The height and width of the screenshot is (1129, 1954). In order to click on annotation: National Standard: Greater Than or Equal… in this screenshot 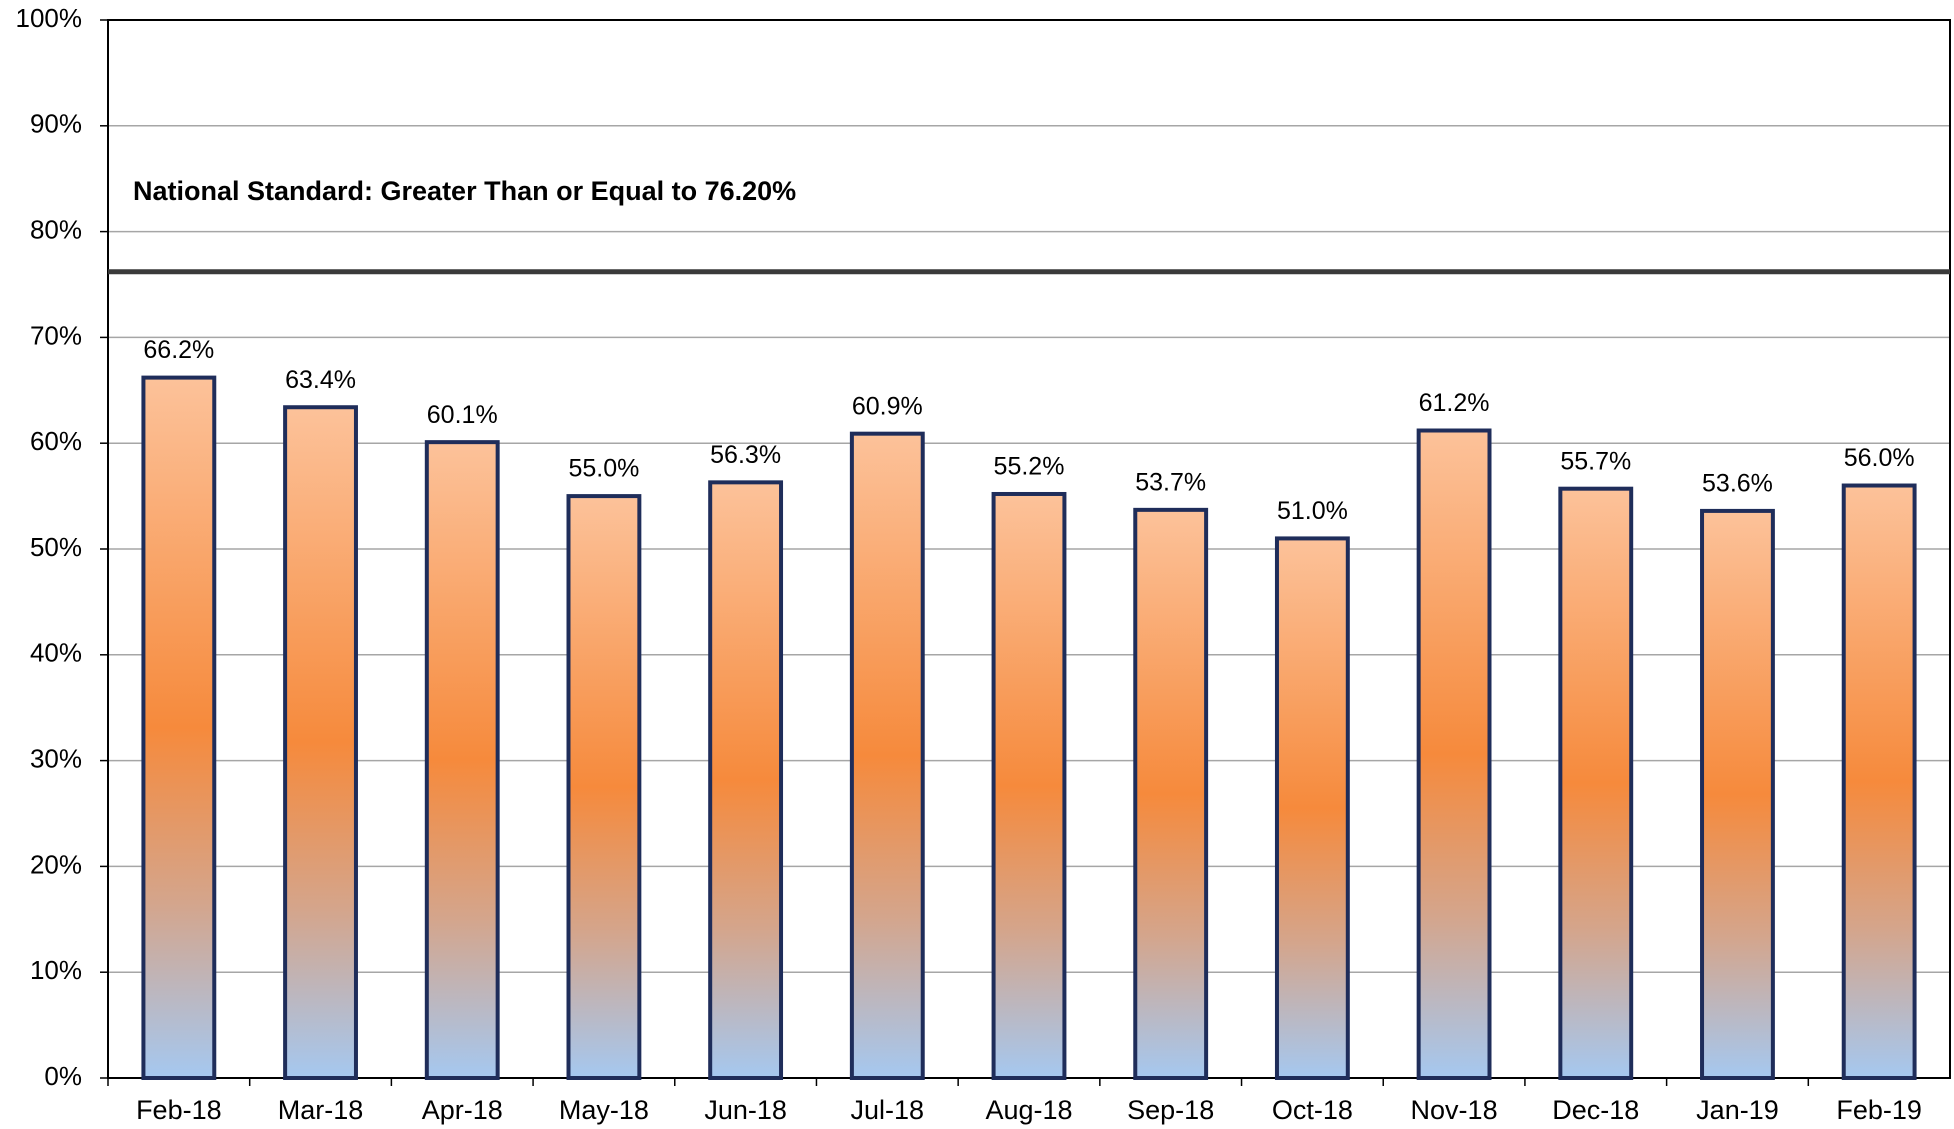, I will do `click(464, 191)`.